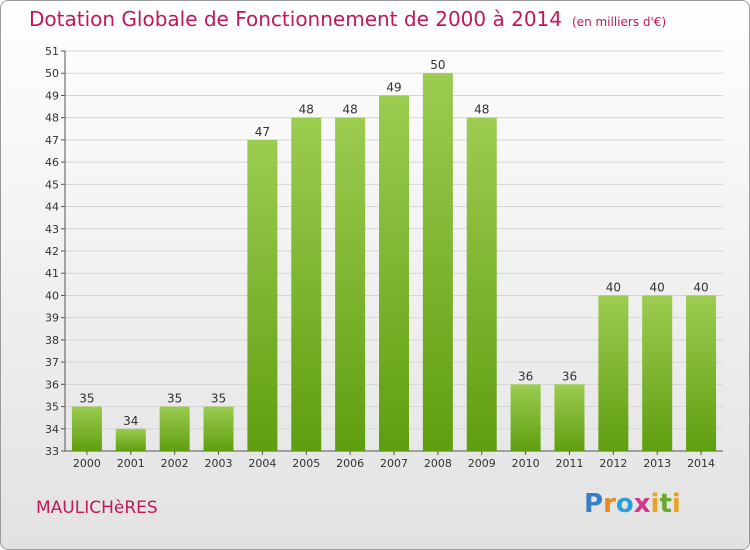 This screenshot has width=750, height=550. I want to click on y-tick-label: 35, so click(52, 407).